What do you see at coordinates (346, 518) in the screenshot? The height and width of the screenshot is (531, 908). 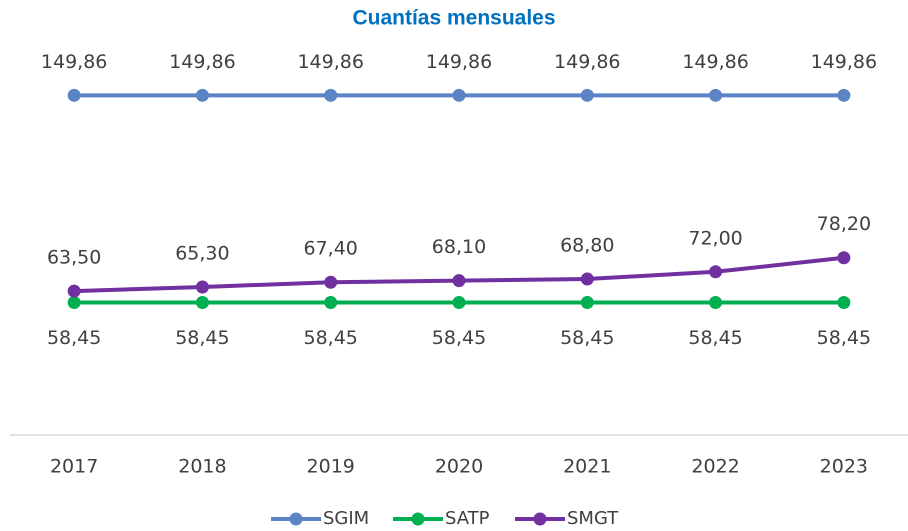 I see `legend-label: SGIM` at bounding box center [346, 518].